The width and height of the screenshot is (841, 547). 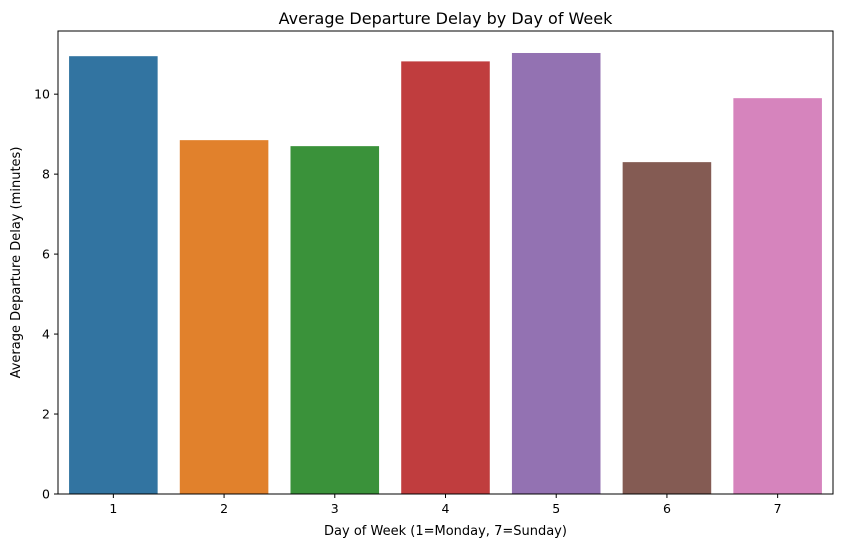 I want to click on x-tick-label: 5, so click(x=556, y=508).